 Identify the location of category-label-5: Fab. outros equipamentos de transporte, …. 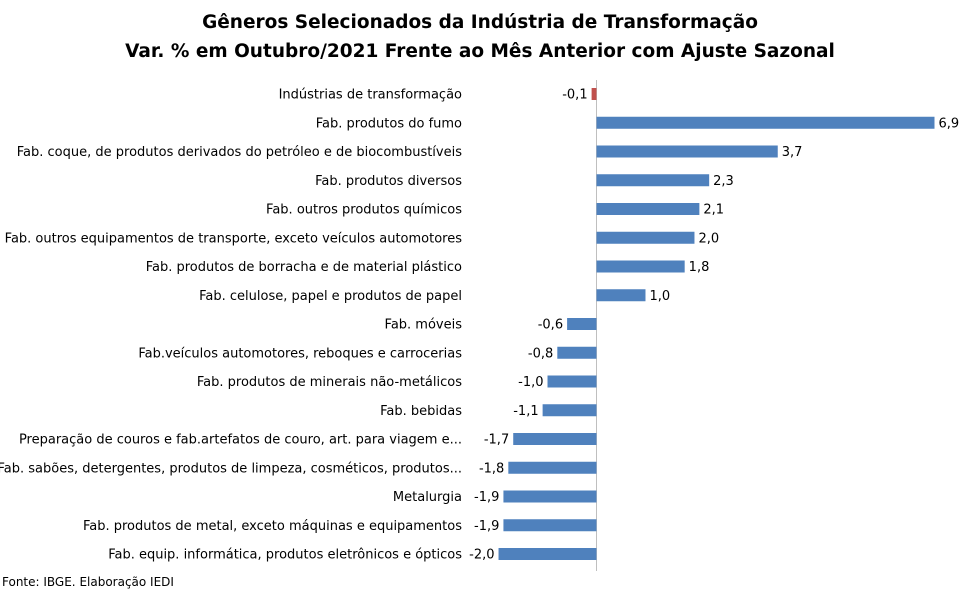
(234, 238).